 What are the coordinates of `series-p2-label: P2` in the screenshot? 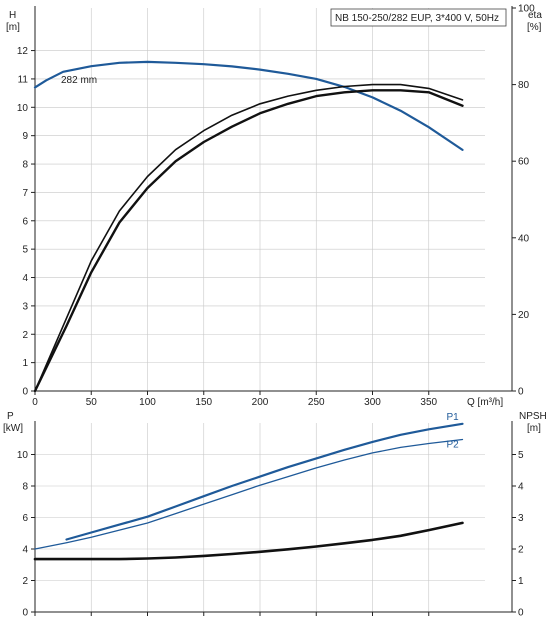 It's located at (453, 445).